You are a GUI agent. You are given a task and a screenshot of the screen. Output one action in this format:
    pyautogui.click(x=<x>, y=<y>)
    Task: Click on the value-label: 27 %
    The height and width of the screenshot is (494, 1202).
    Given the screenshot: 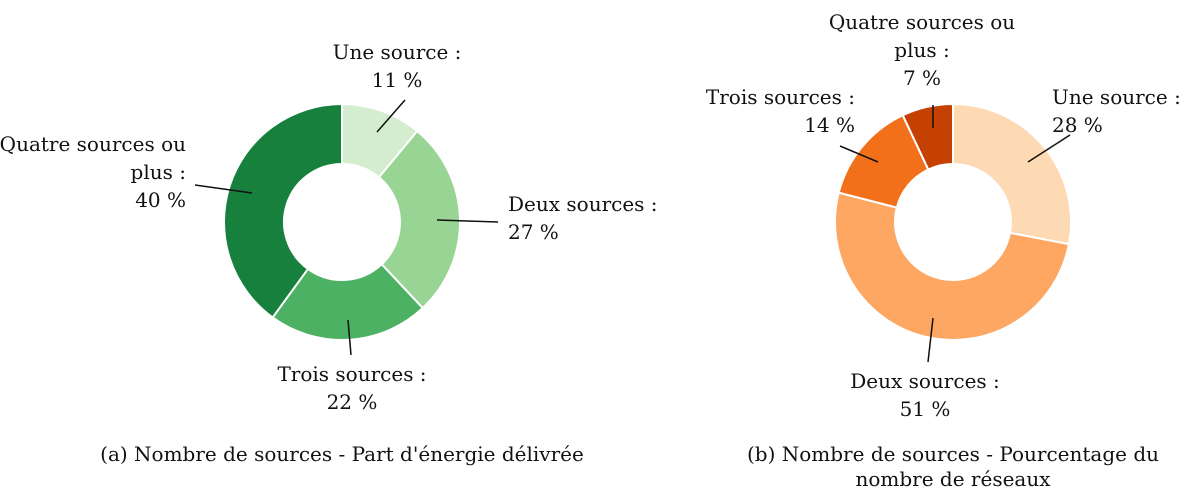 What is the action you would take?
    pyautogui.click(x=533, y=232)
    